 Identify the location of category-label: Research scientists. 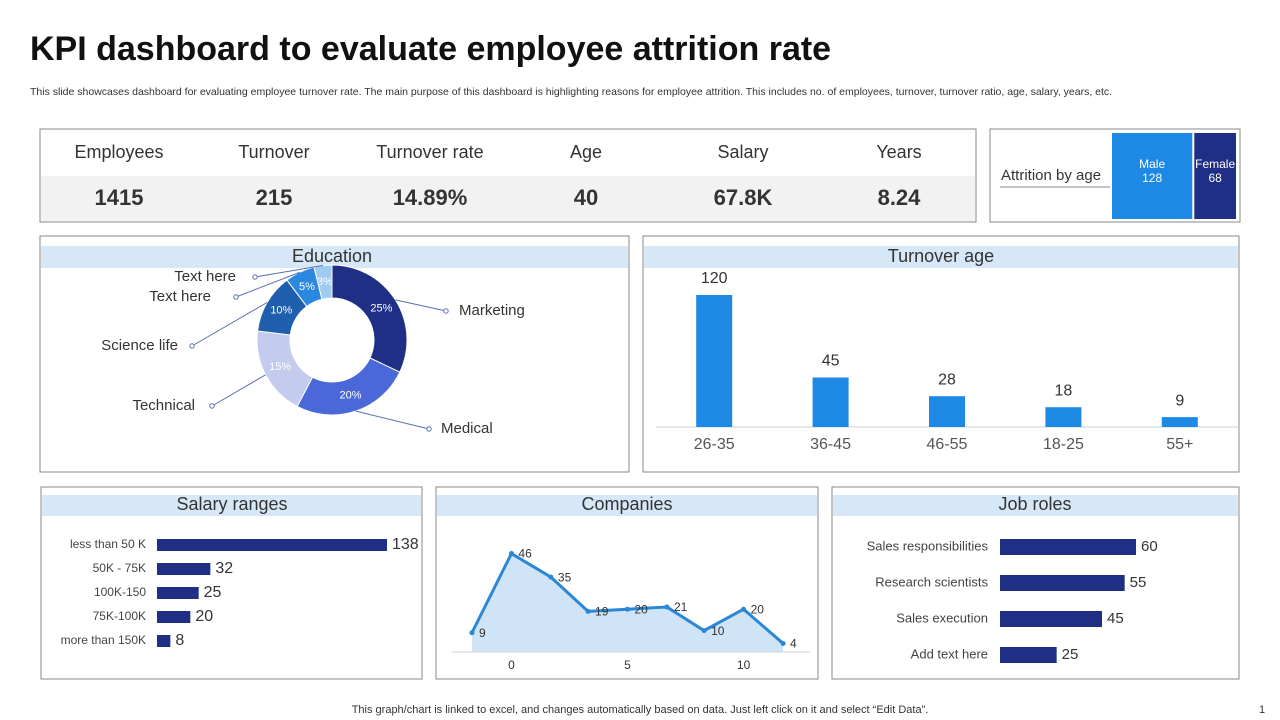
(931, 581).